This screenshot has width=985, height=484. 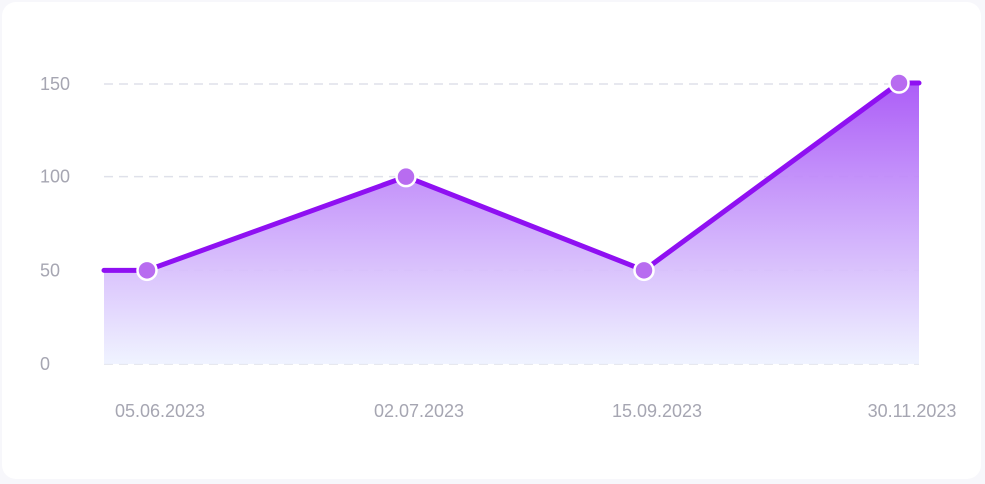 What do you see at coordinates (55, 177) in the screenshot?
I see `y-tick-label: 100` at bounding box center [55, 177].